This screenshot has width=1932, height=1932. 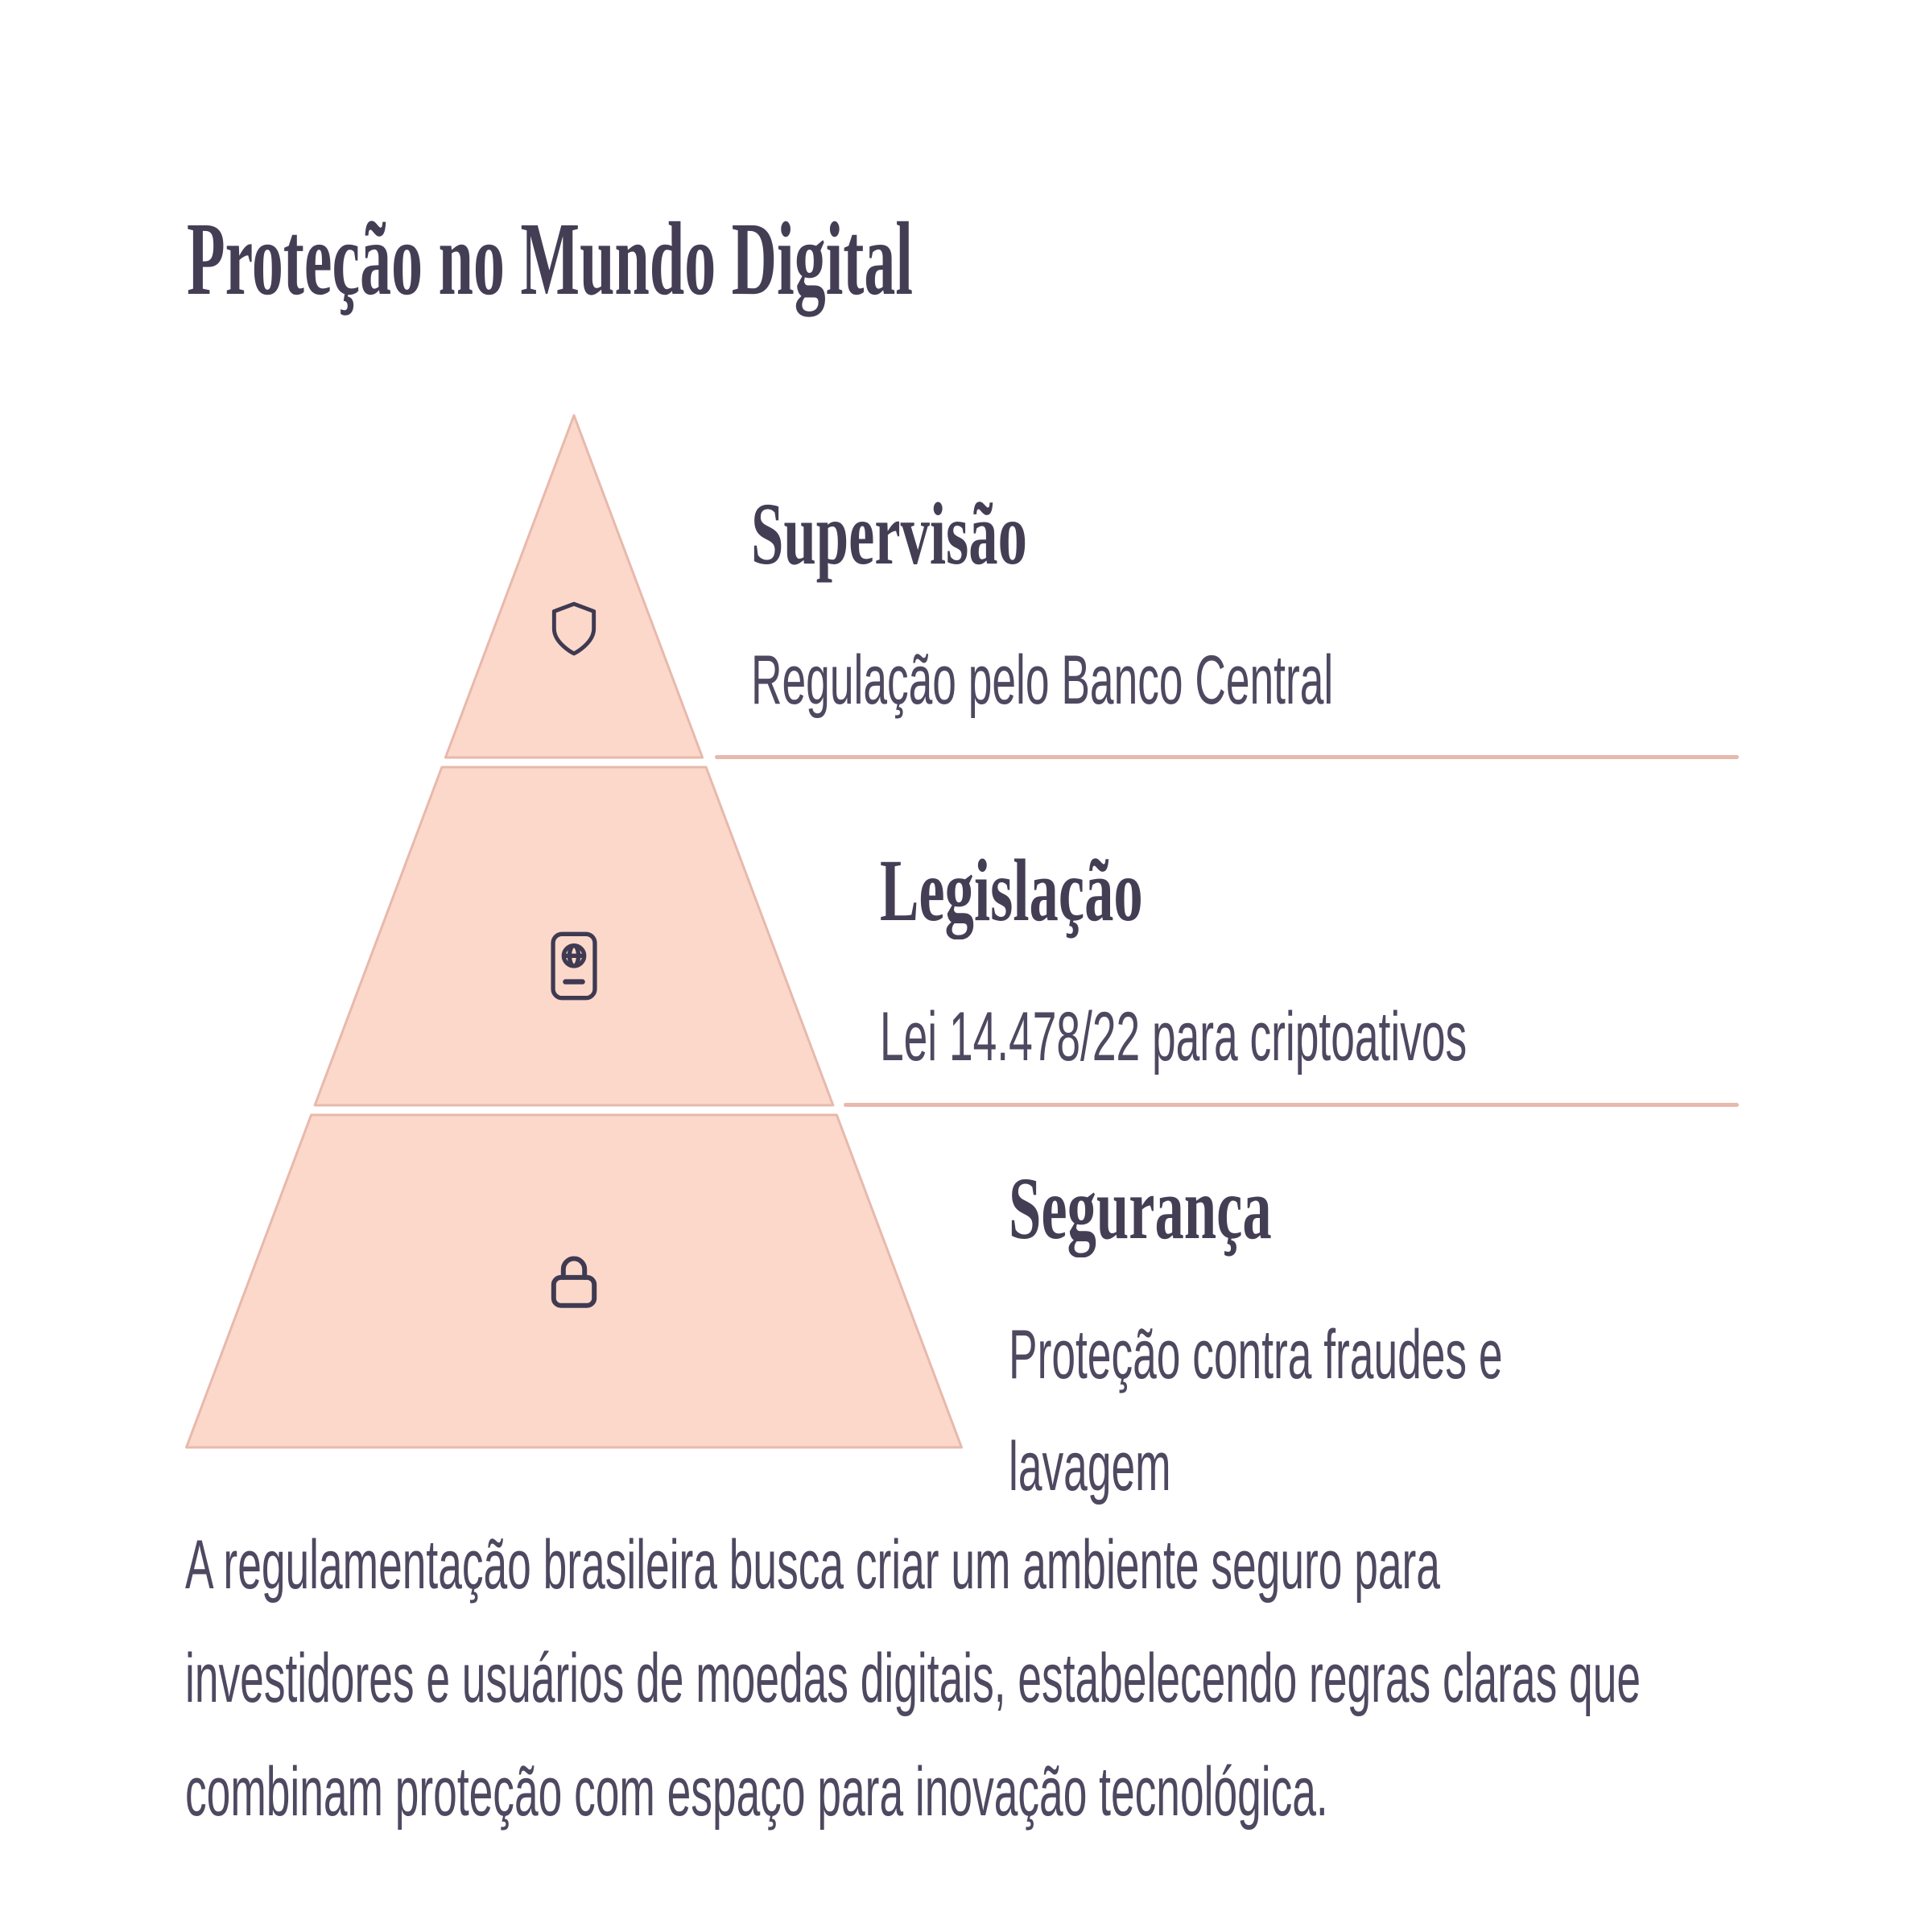 I want to click on tier-seguranca-description: Proteção contra fraudes e lavagem, so click(x=1256, y=1411).